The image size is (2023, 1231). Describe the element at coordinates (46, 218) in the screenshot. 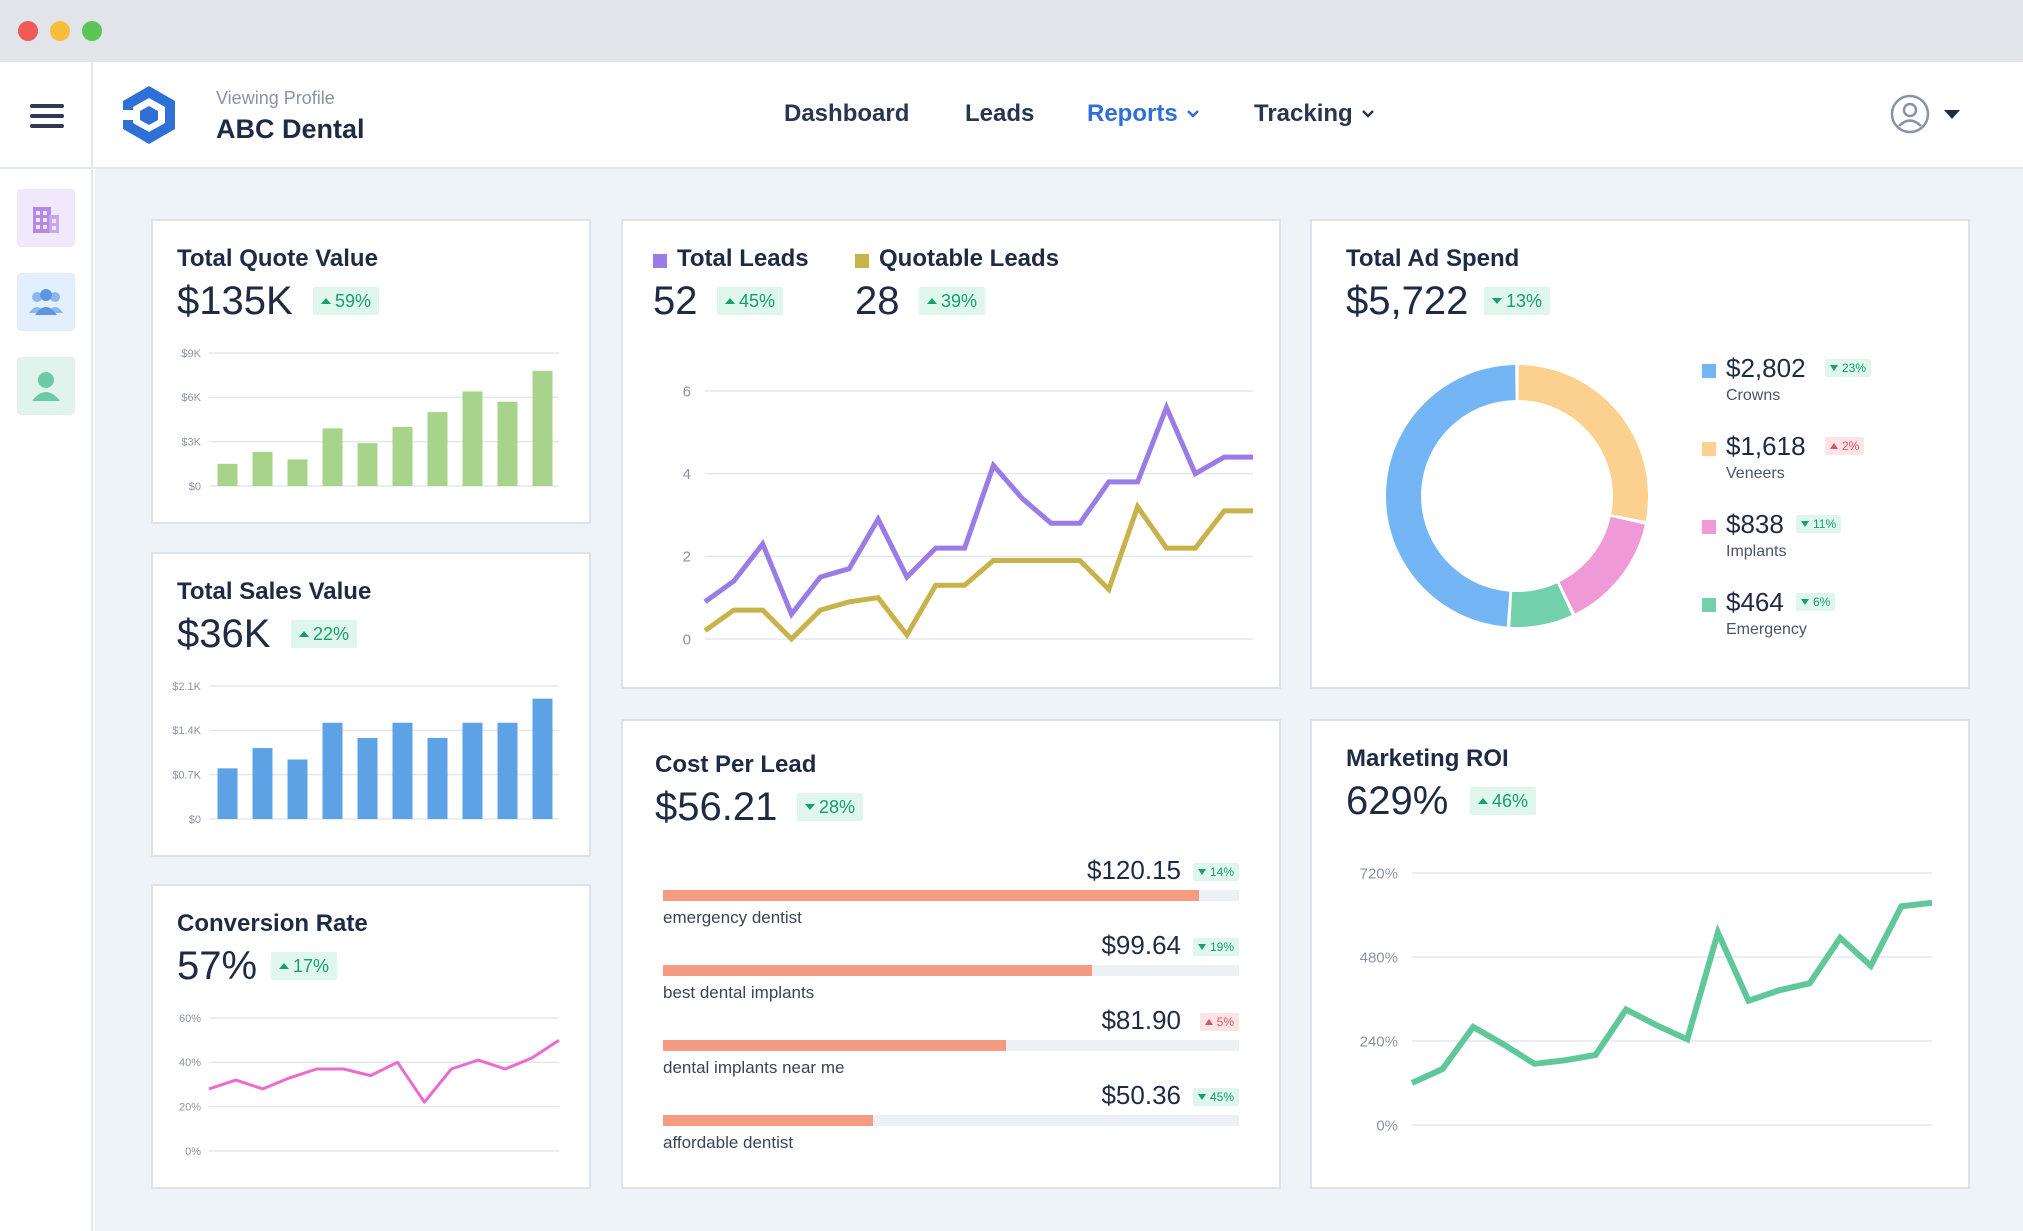

I see `sidebar-item-companies` at that location.